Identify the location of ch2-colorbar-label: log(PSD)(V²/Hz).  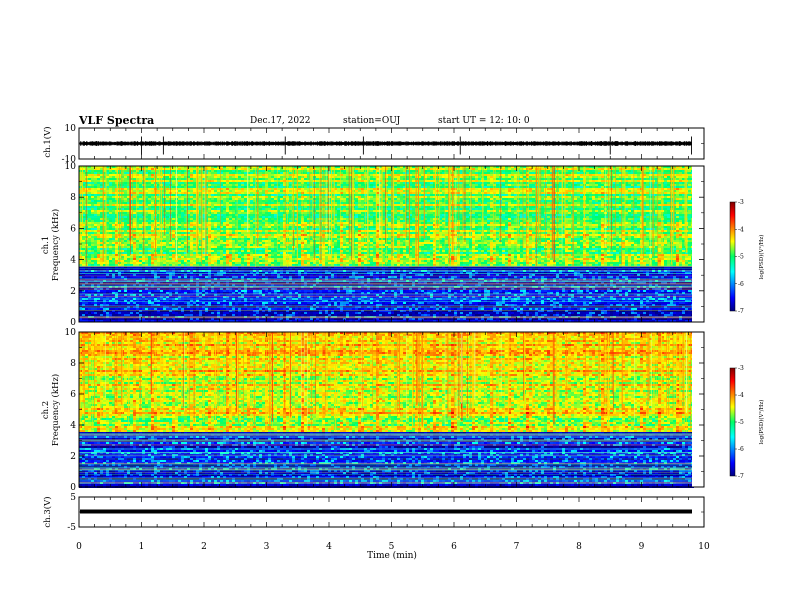
(761, 422).